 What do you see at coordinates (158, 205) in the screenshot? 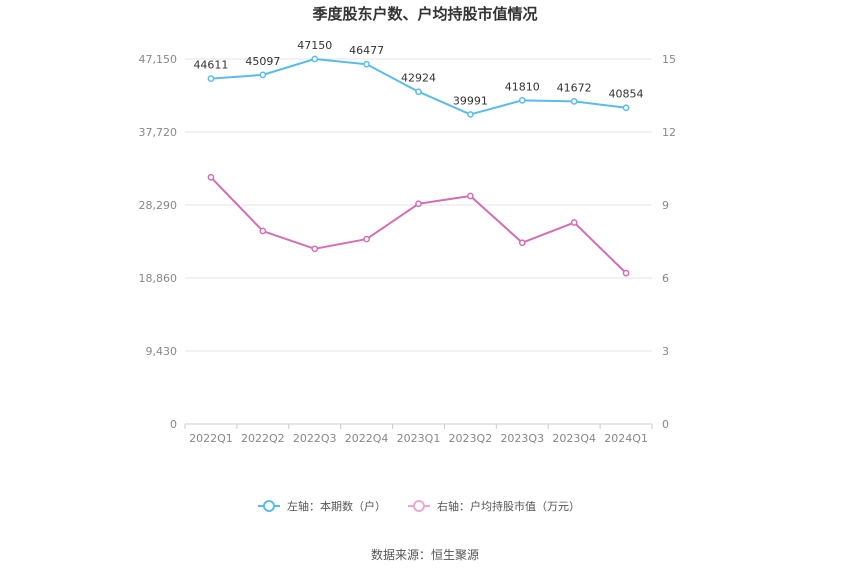
I see `left-axis-tick-label: 28,290` at bounding box center [158, 205].